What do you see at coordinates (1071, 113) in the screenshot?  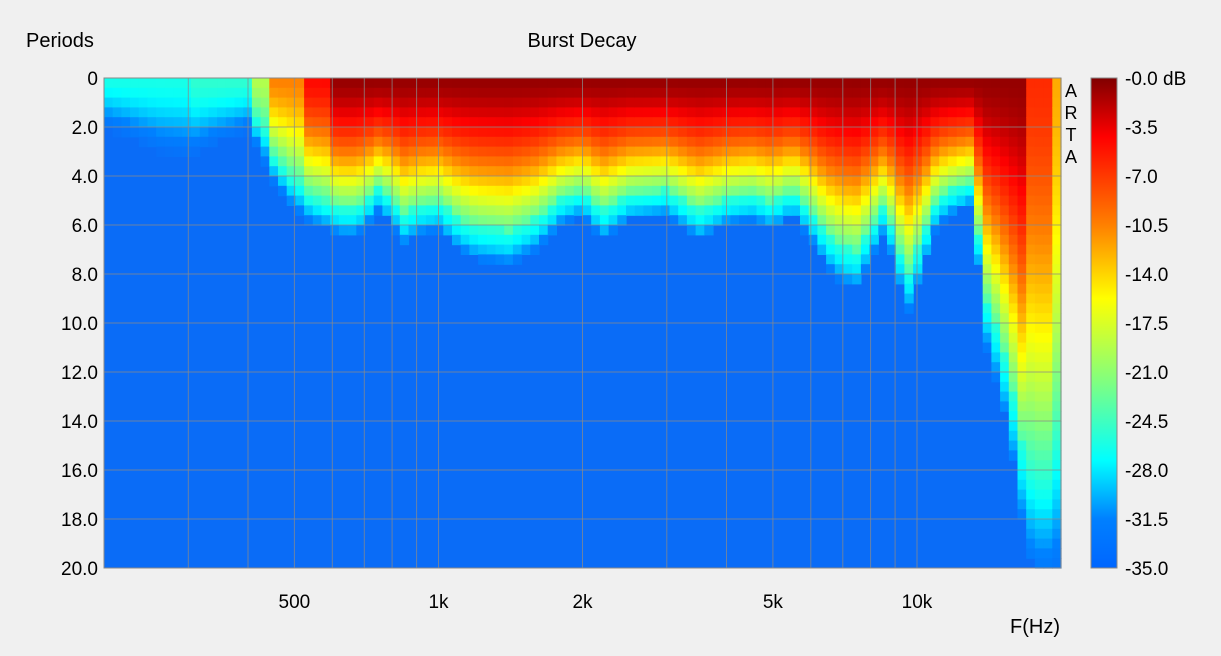 I see `watermark-letter: R` at bounding box center [1071, 113].